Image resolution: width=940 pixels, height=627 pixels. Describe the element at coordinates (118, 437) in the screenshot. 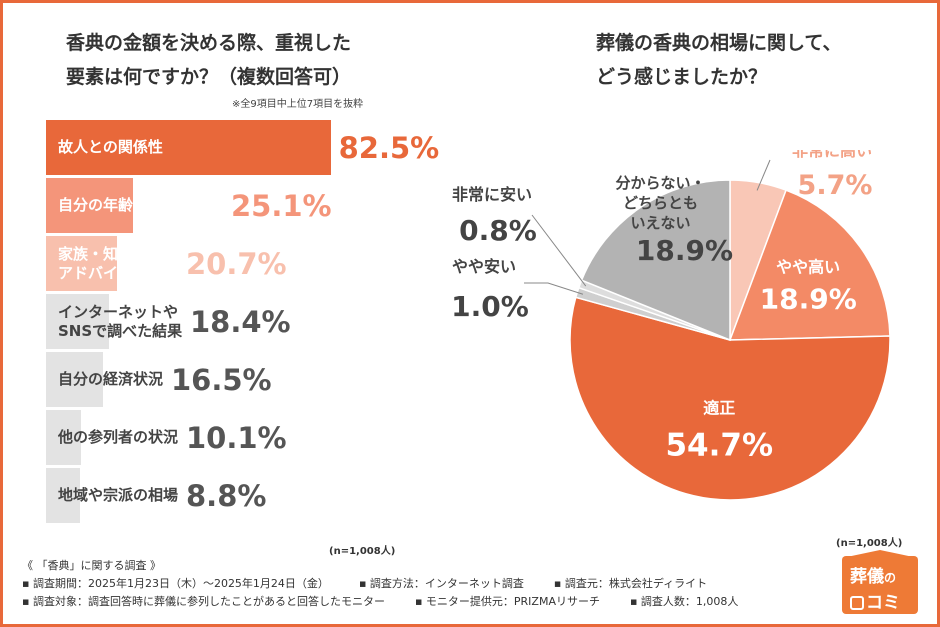

I see `bar-label: 他の参列者の状況` at that location.